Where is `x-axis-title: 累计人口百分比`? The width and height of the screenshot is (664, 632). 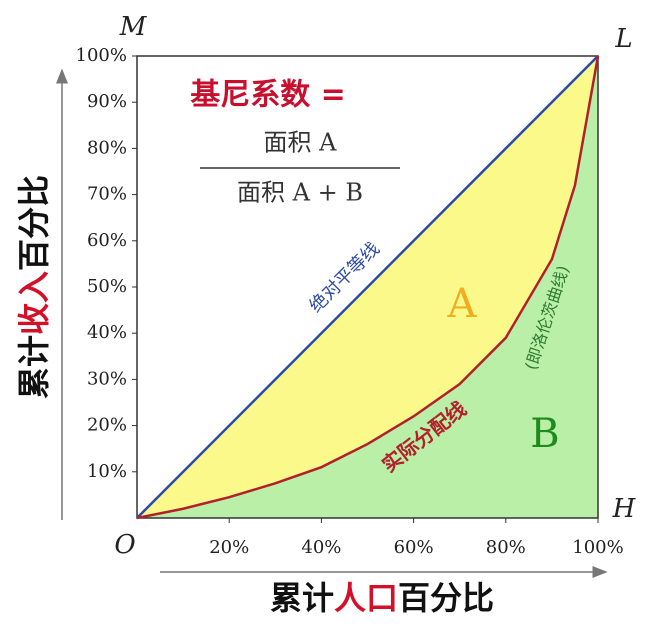 x-axis-title: 累计人口百分比 is located at coordinates (382, 598).